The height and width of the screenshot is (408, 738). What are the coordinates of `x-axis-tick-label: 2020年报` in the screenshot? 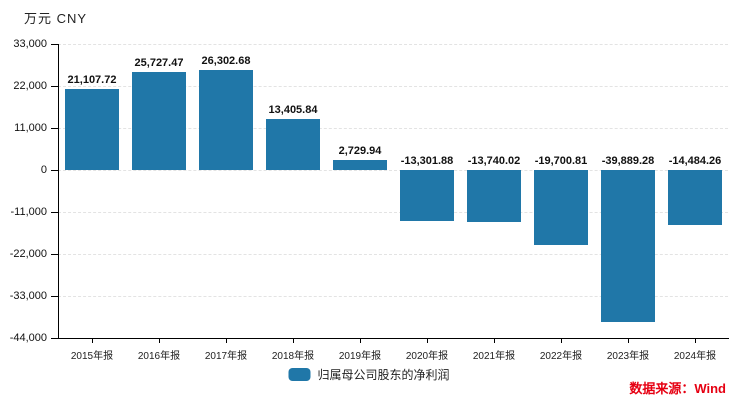 It's located at (427, 356).